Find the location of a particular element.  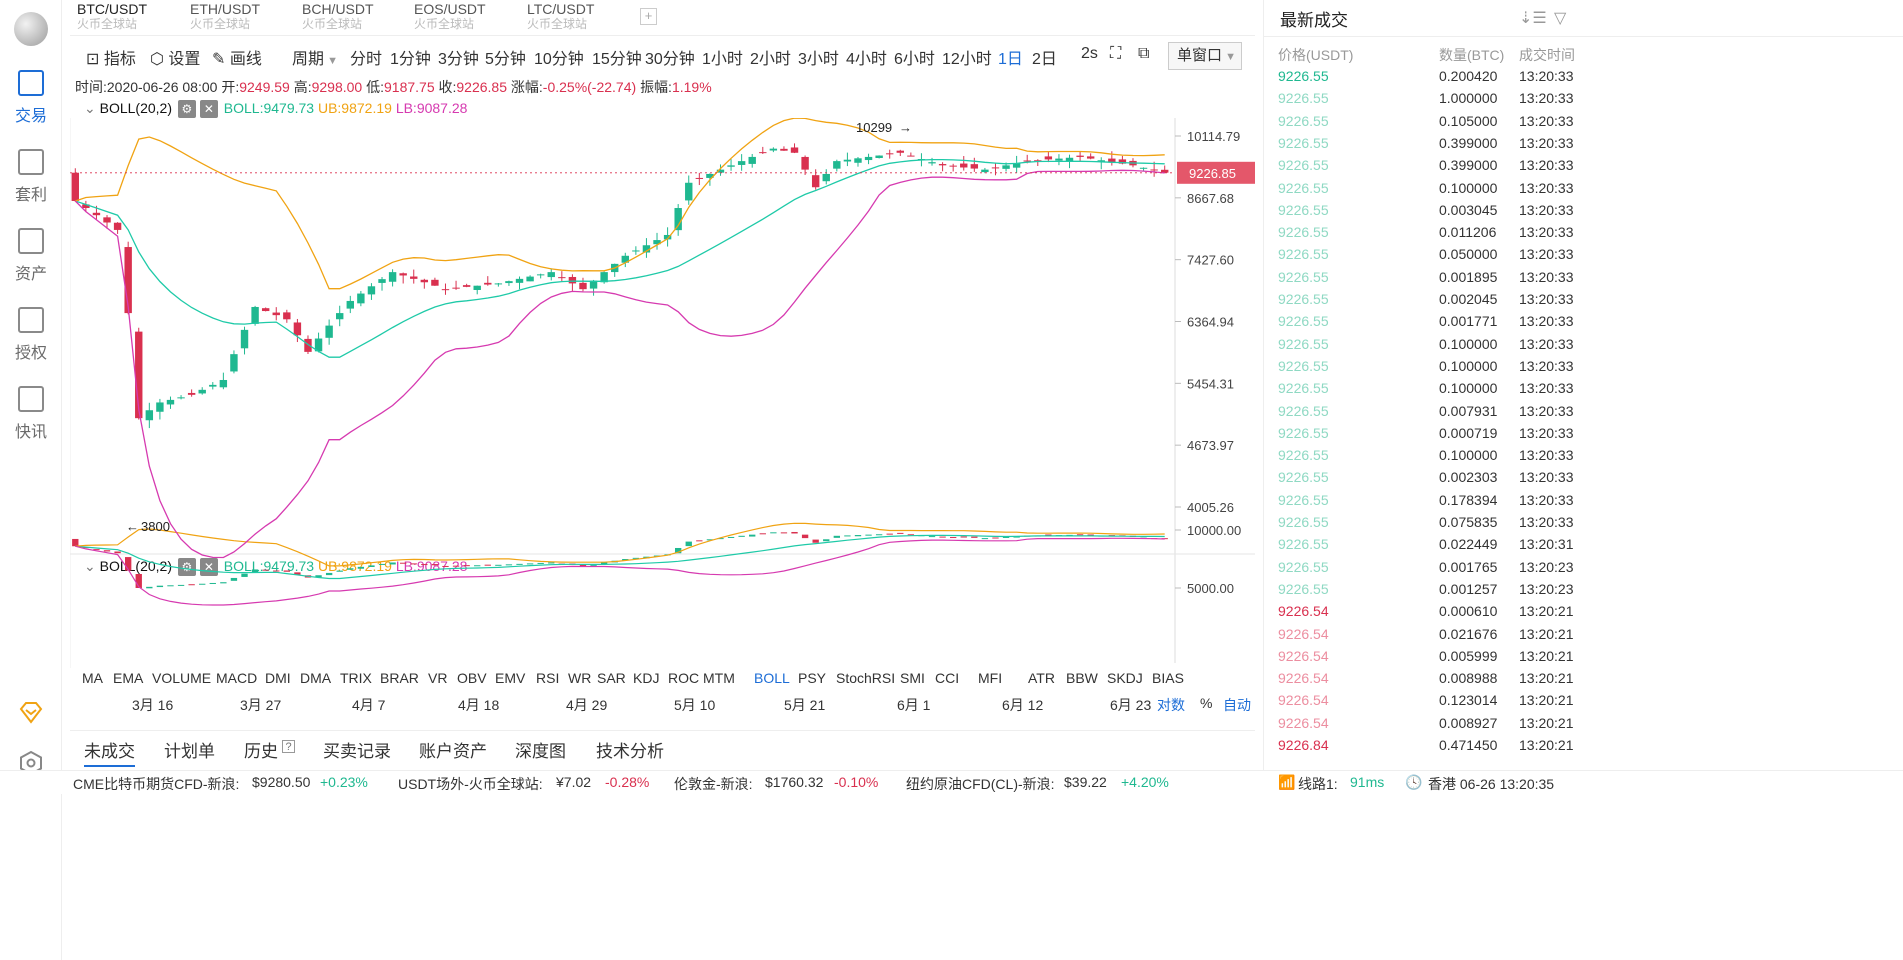

indicator-option: WR is located at coordinates (580, 678).